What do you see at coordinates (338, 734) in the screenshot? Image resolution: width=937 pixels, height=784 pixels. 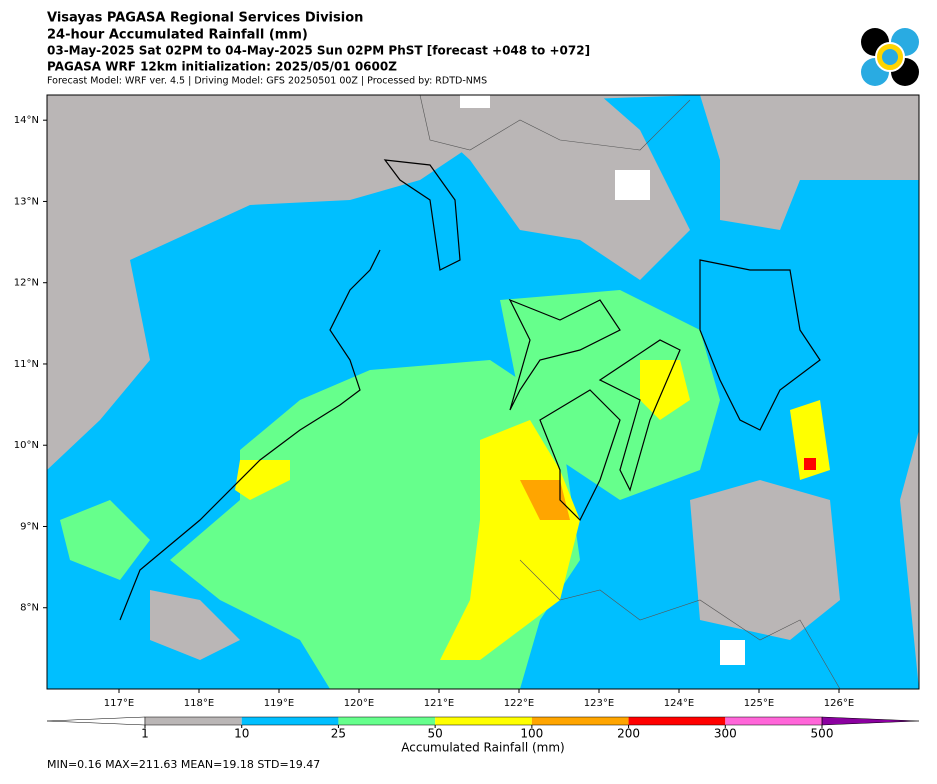 I see `colorbar-tick-label: 25` at bounding box center [338, 734].